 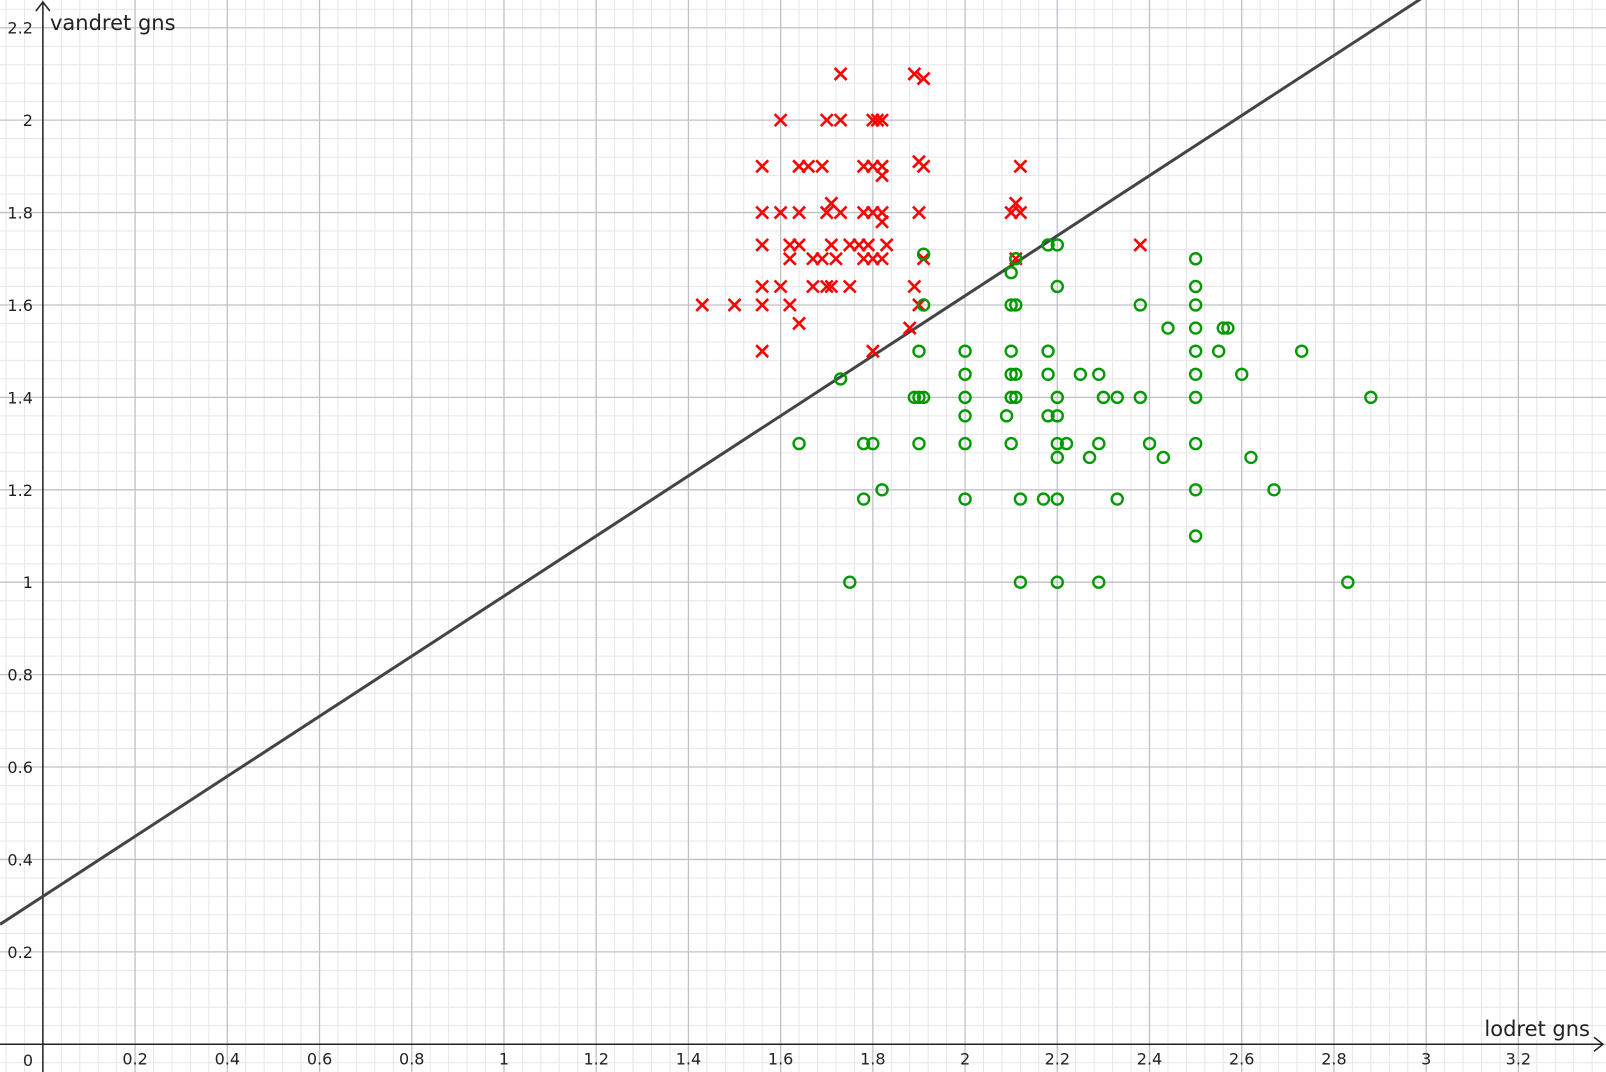 I want to click on y-tick-label: 1, so click(x=28, y=582).